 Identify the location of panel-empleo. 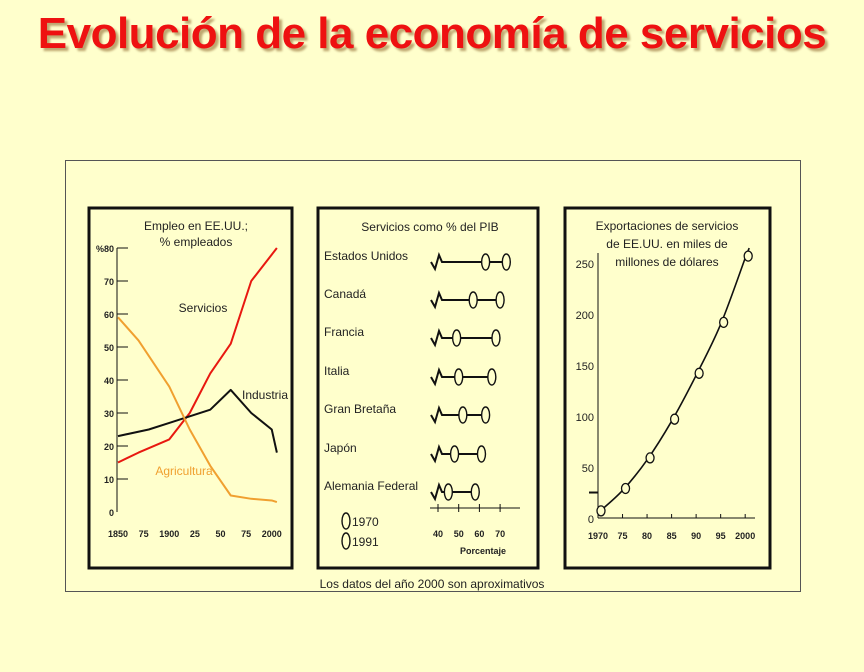
(190, 388).